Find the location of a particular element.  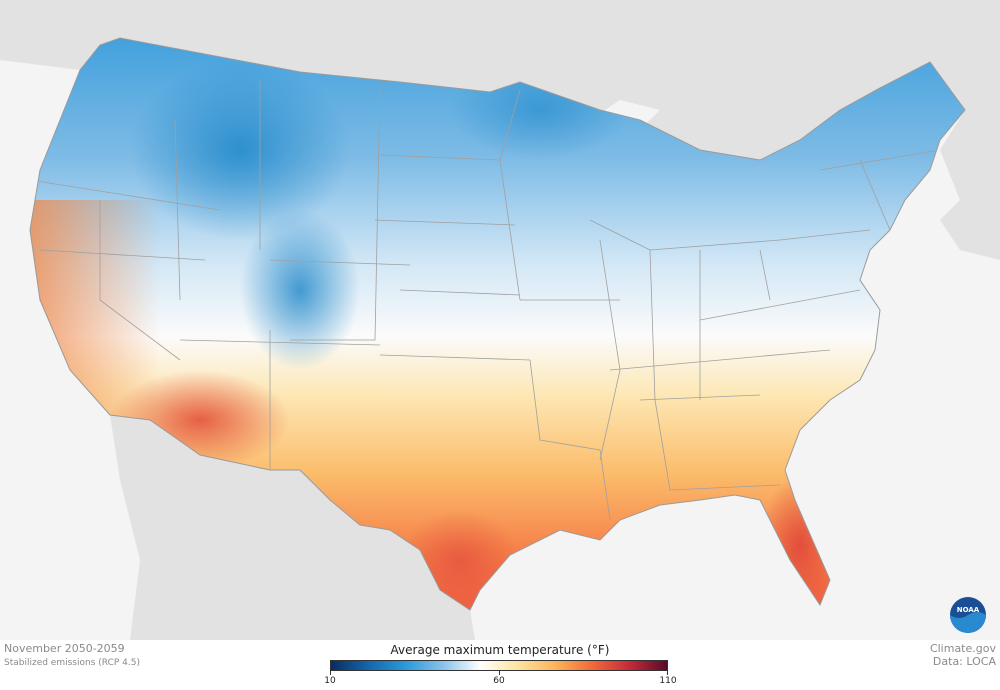

legend-tick-label: 60 is located at coordinates (499, 681).